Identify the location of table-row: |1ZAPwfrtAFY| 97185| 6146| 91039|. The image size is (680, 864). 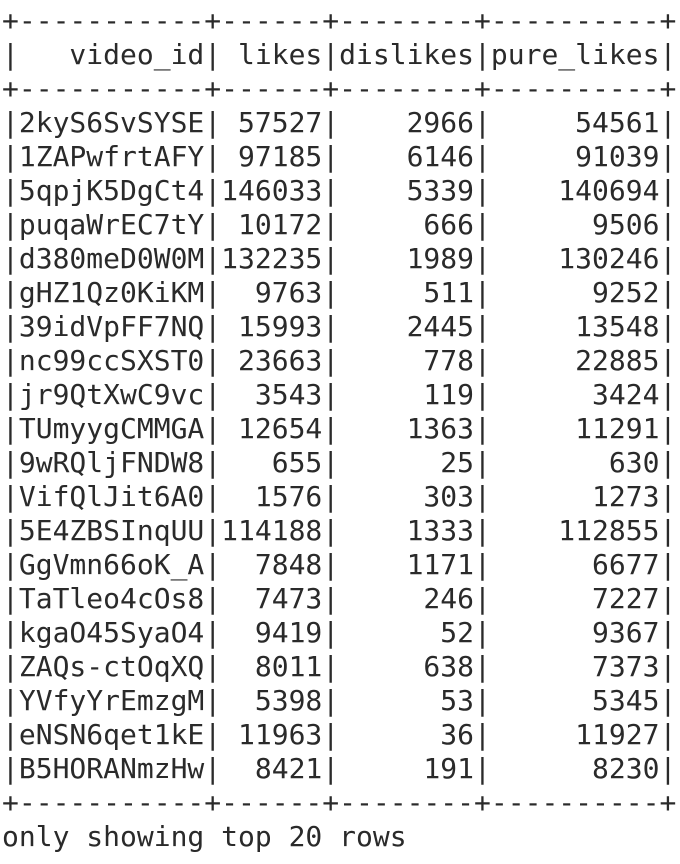
(339, 156).